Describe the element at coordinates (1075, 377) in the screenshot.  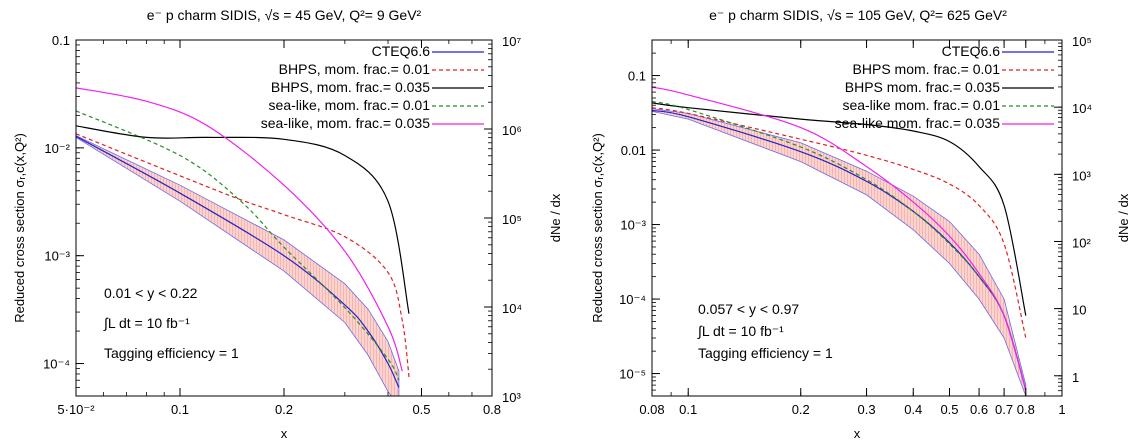
I see `y2-tick-label: 1` at that location.